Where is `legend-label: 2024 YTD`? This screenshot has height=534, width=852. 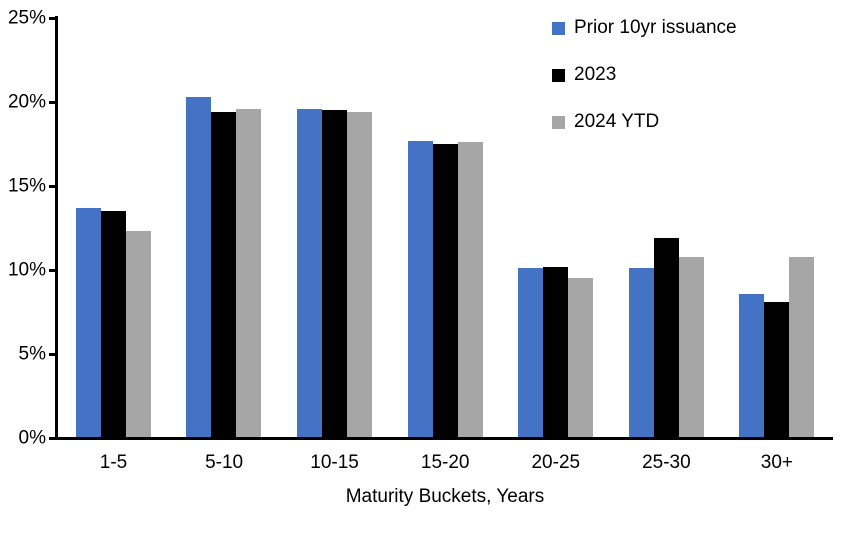
legend-label: 2024 YTD is located at coordinates (617, 121).